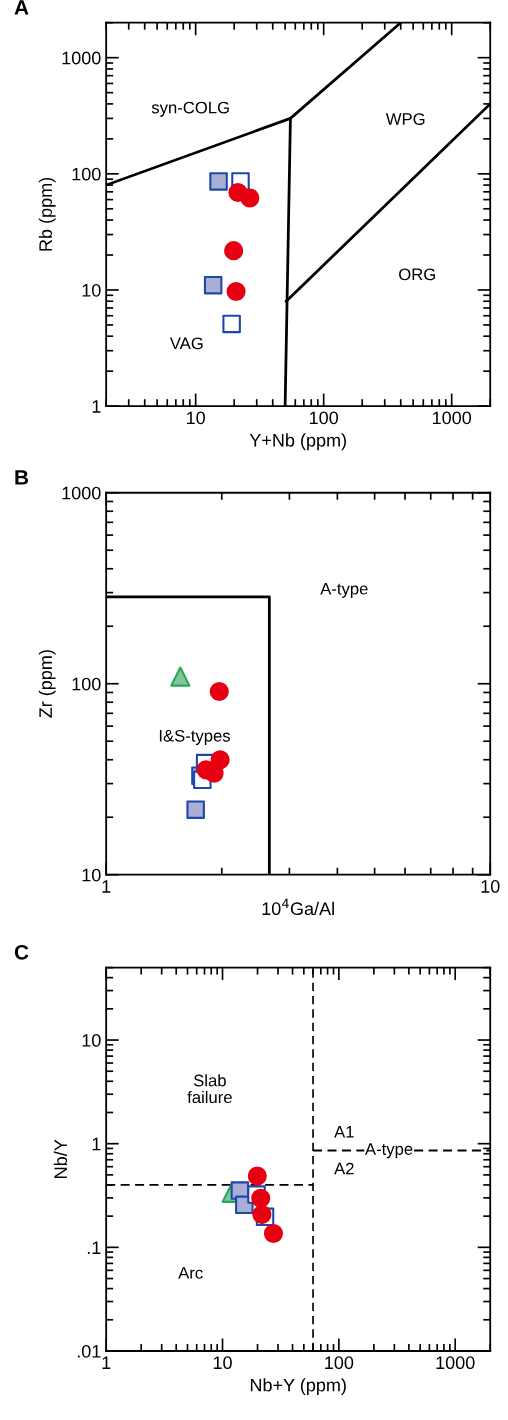  I want to click on y-tick-label: .01, so click(89, 1351).